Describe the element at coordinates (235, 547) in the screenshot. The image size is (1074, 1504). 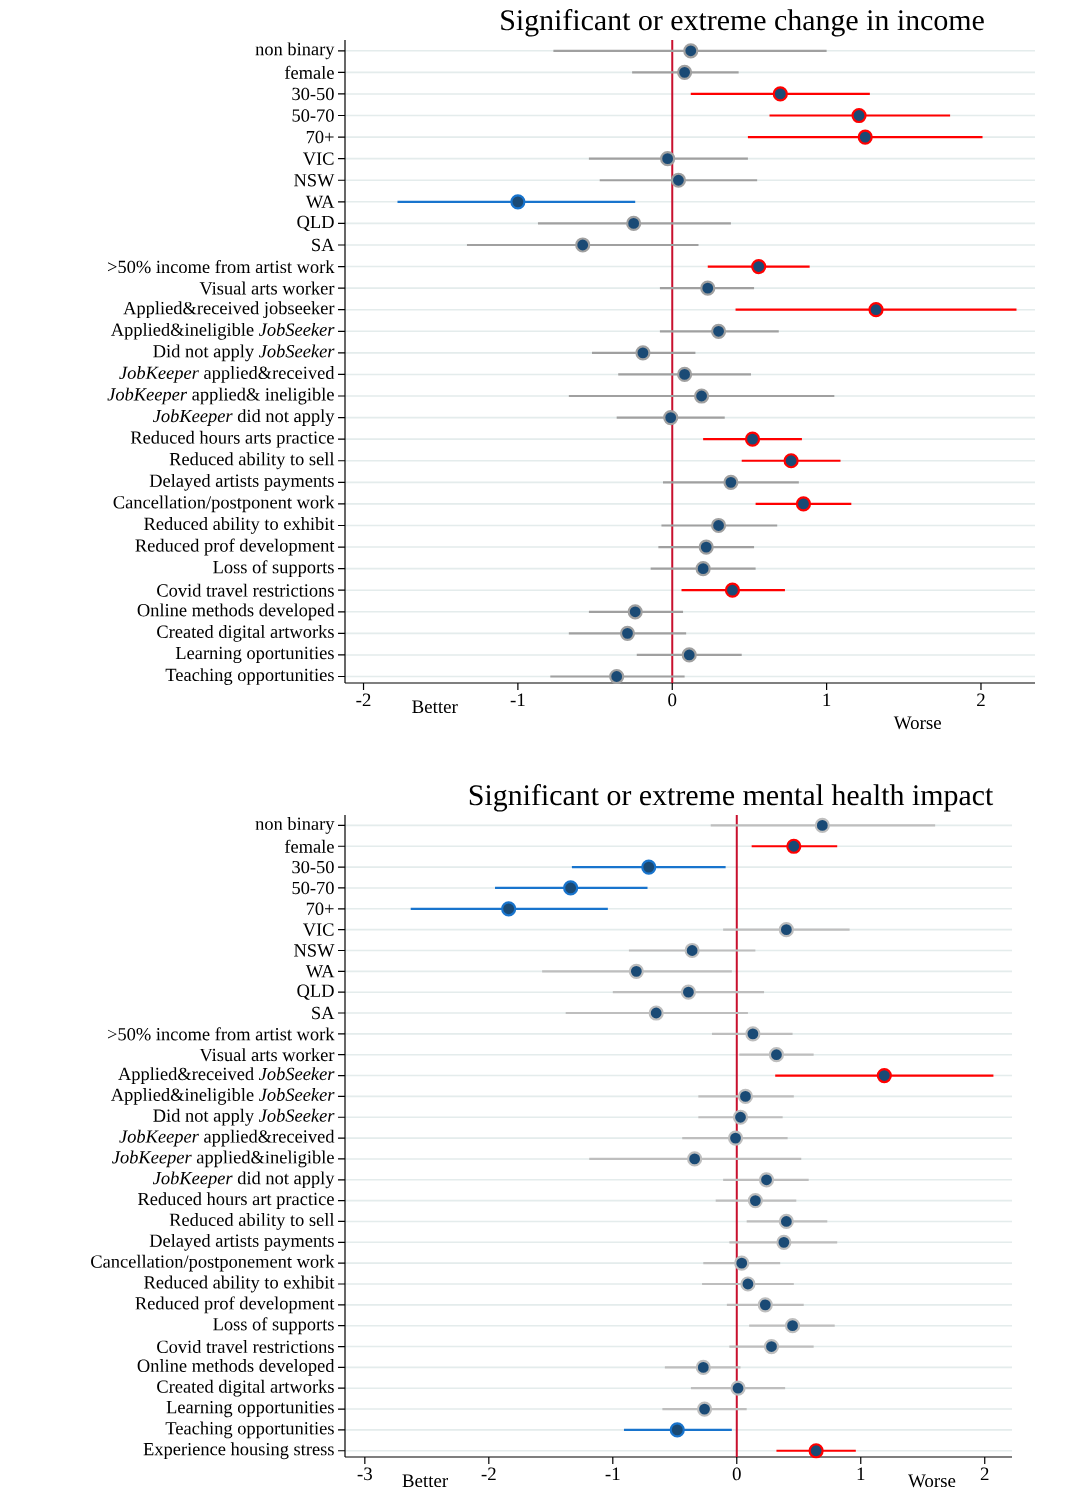
I see `y-tick-label: Reduced prof development` at that location.